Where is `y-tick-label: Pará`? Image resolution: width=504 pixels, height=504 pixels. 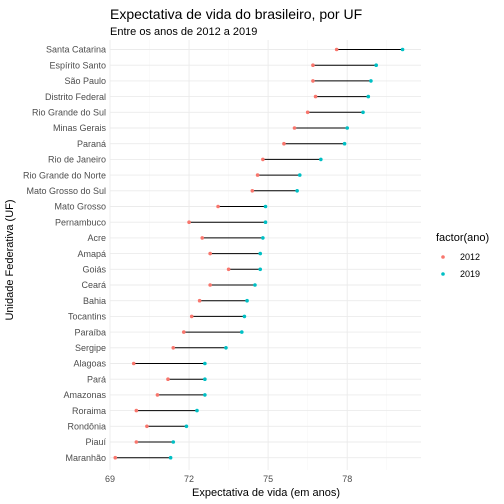
y-tick-label: Pará is located at coordinates (96, 379).